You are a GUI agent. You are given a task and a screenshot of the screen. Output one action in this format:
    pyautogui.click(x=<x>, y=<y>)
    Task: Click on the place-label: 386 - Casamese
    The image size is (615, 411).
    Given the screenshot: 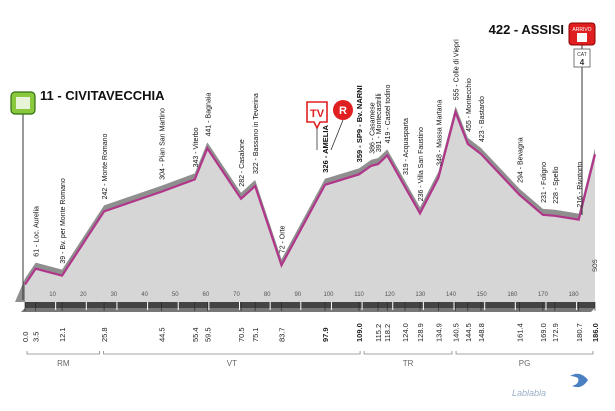 What is the action you would take?
    pyautogui.click(x=372, y=127)
    